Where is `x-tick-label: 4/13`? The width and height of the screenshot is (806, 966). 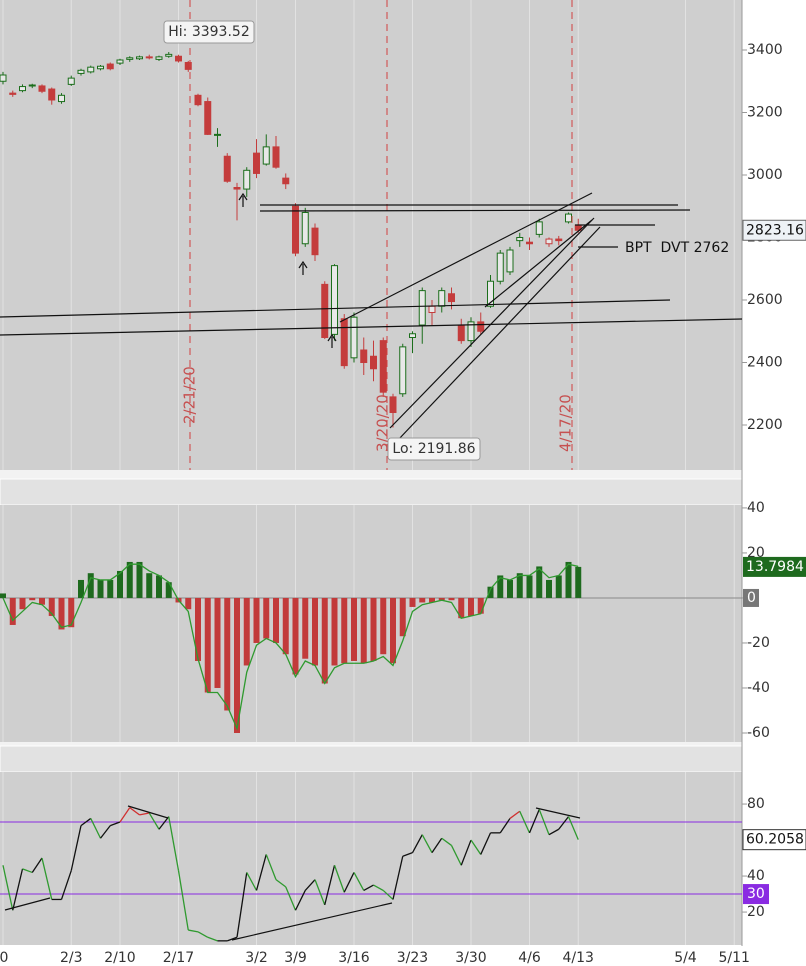
x-tick-label: 4/13 is located at coordinates (578, 958).